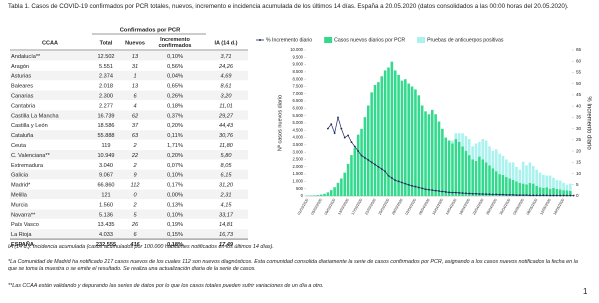 This screenshot has width=599, height=303. I want to click on table-cell: 3.040, so click(106, 166).